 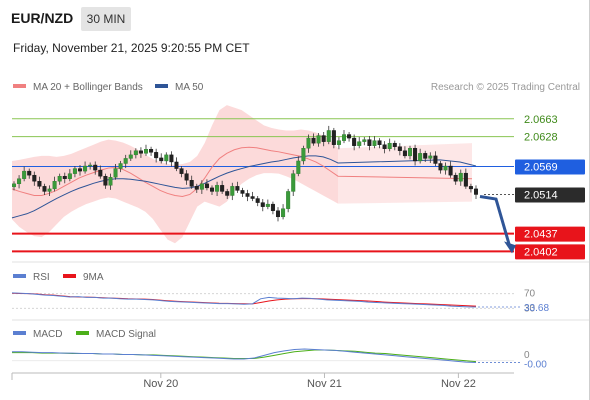 I want to click on legend-label: MA 20 + Bollinger Bands, so click(x=88, y=87).